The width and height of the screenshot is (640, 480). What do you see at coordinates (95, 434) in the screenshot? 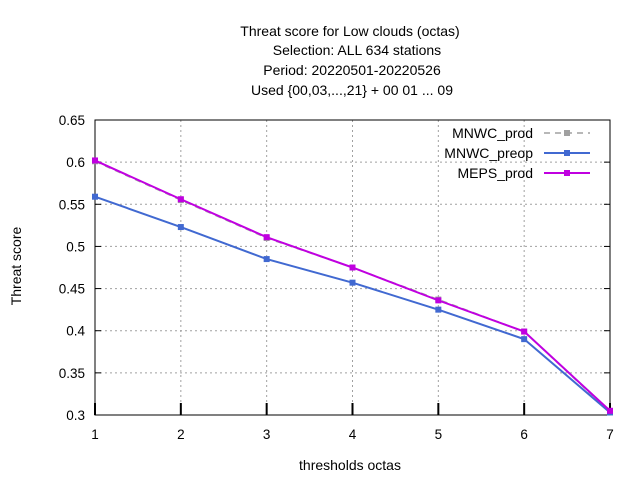
I see `x-tick-label: 1` at bounding box center [95, 434].